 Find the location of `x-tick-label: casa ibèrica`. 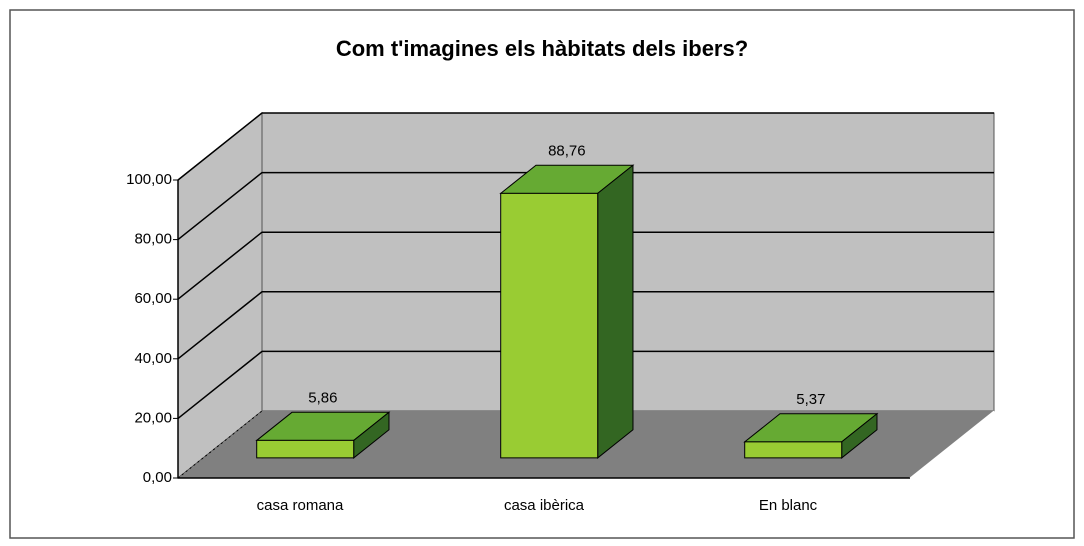

x-tick-label: casa ibèrica is located at coordinates (544, 505).